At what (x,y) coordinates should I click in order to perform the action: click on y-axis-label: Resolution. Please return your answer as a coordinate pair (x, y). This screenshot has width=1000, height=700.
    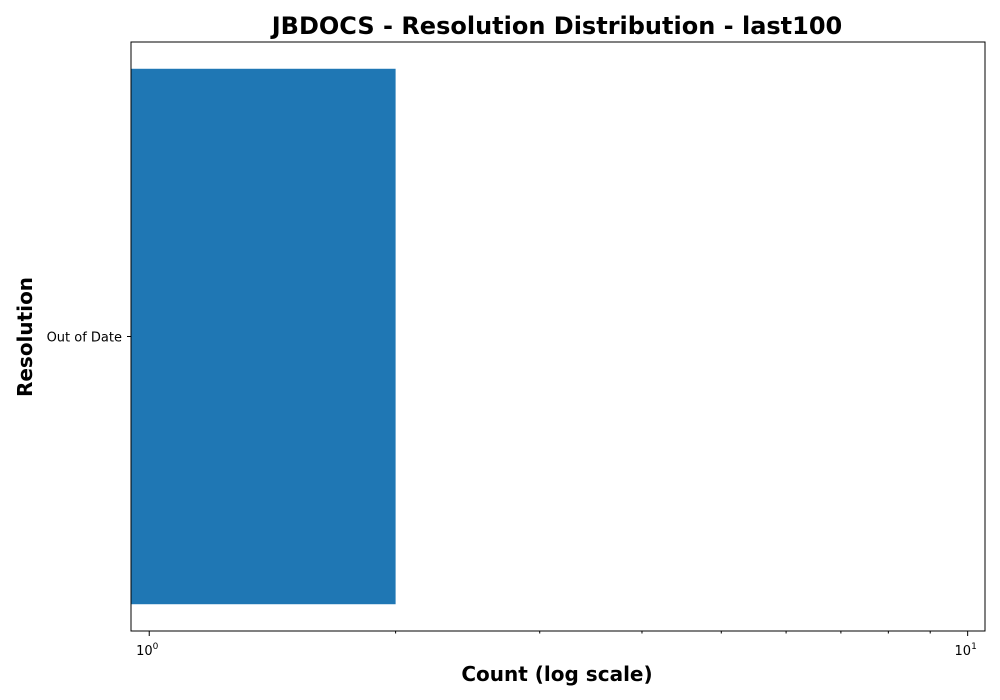
    Looking at the image, I should click on (25, 337).